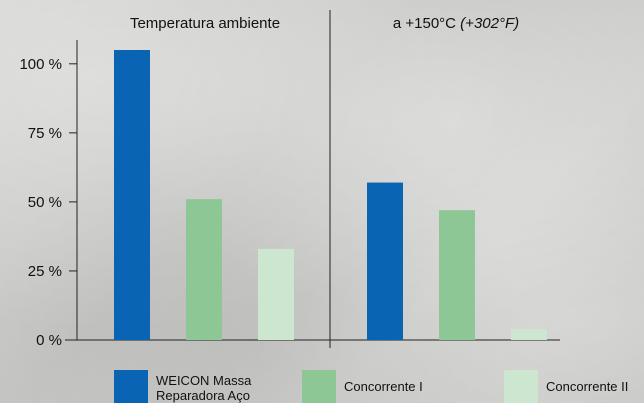 Image resolution: width=644 pixels, height=403 pixels. I want to click on legend-label: Concorrente II, so click(587, 386).